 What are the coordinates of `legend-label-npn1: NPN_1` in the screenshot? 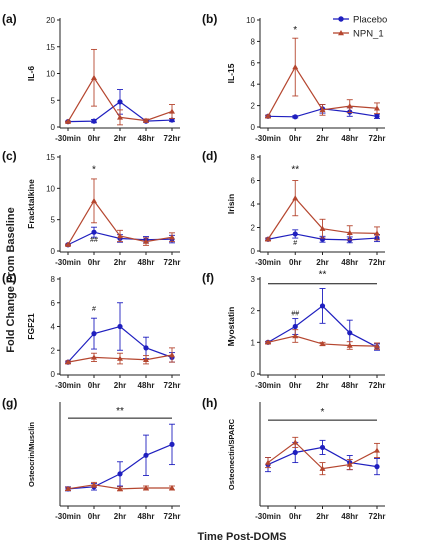 It's located at (368, 34).